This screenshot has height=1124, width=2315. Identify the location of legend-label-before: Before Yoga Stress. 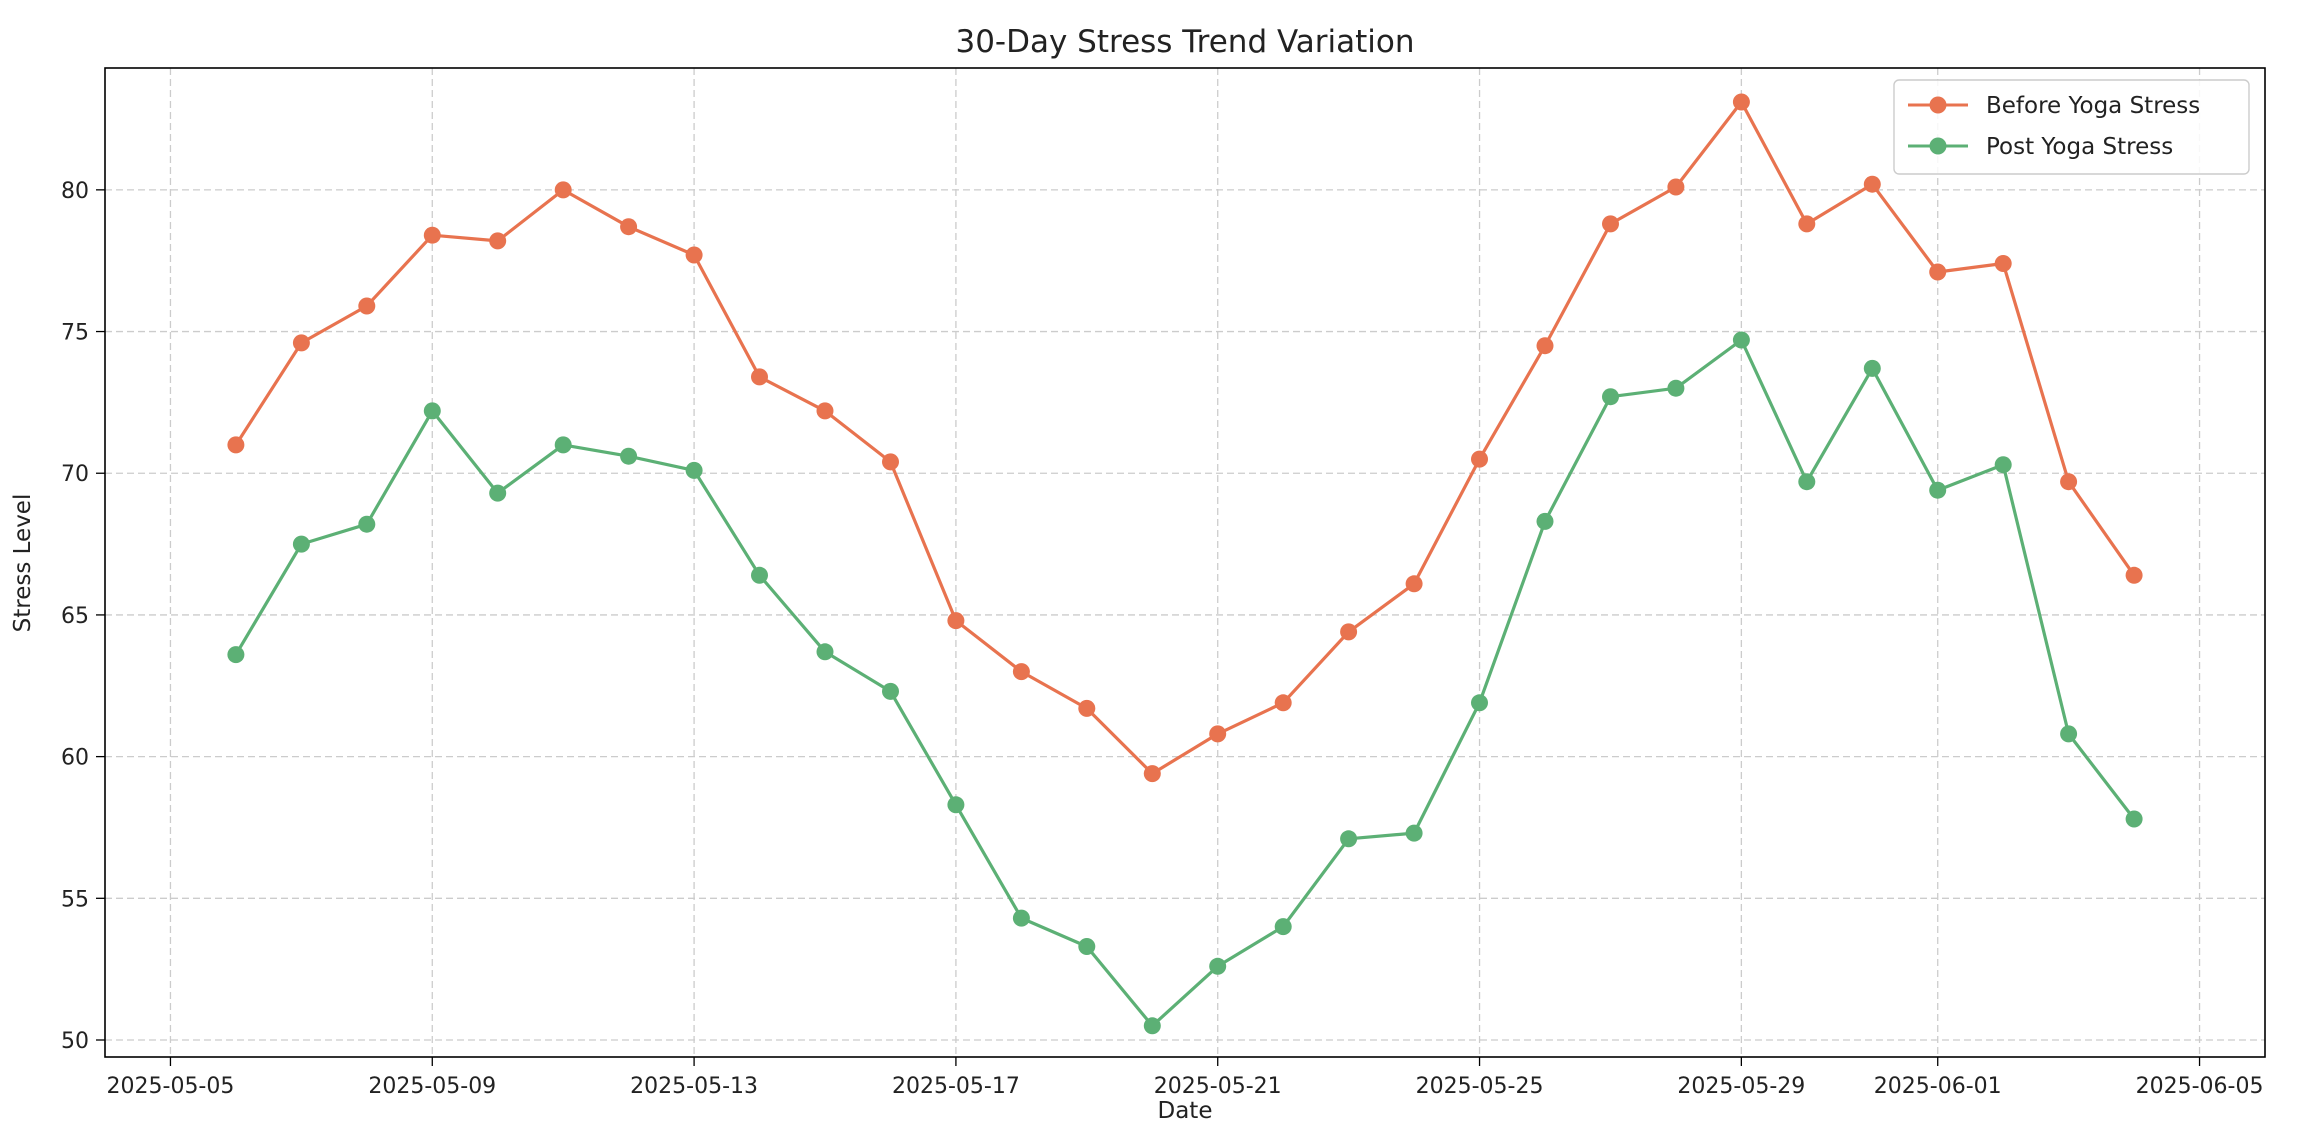
(2093, 106).